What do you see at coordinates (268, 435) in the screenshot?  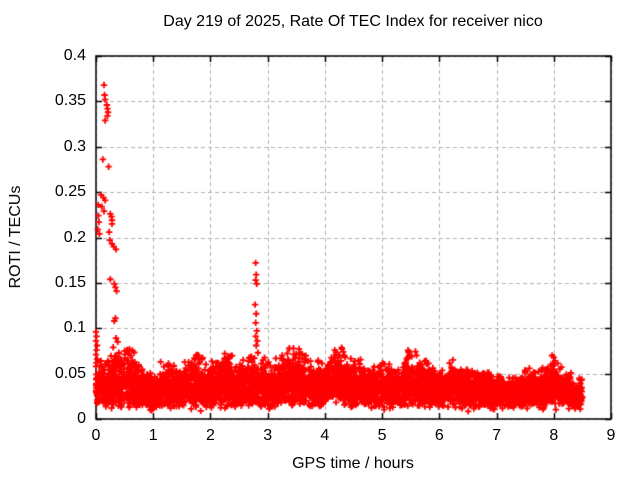 I see `x-tick-label: 3` at bounding box center [268, 435].